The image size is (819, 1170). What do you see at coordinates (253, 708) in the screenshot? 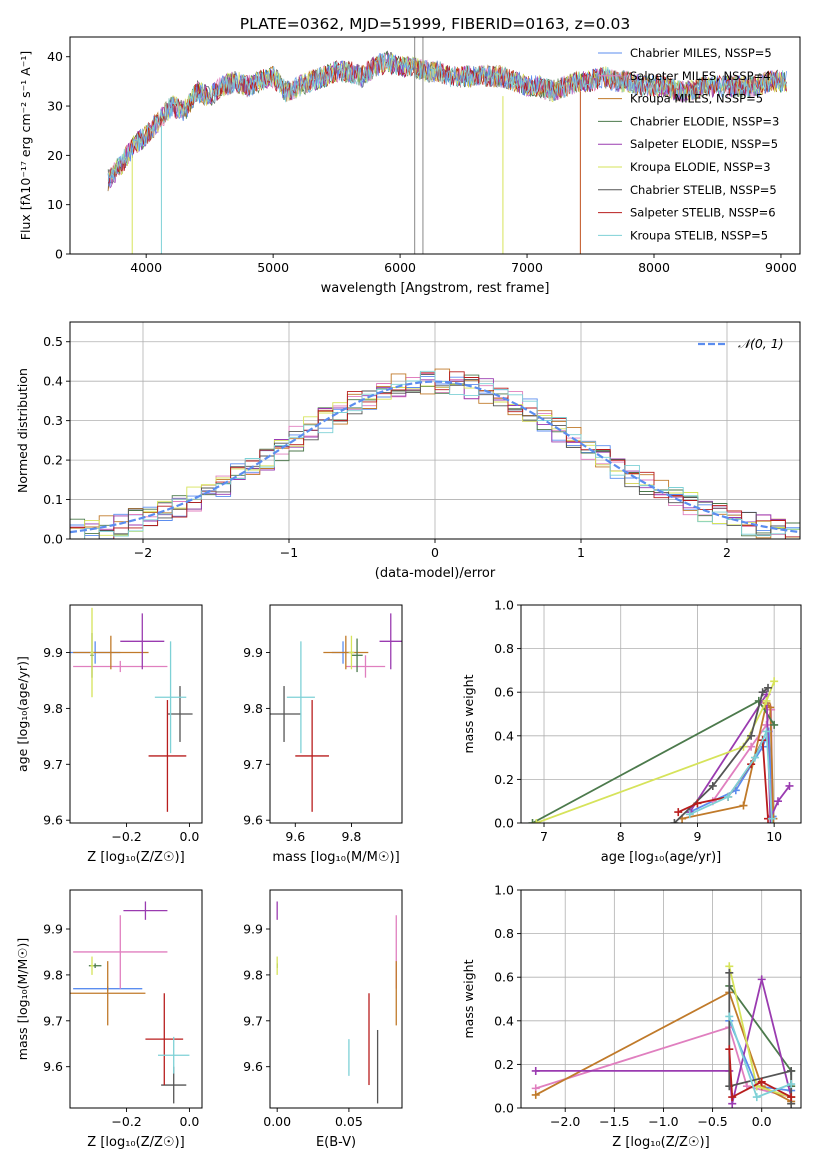
I see `y-tick-label: 9.8` at bounding box center [253, 708].